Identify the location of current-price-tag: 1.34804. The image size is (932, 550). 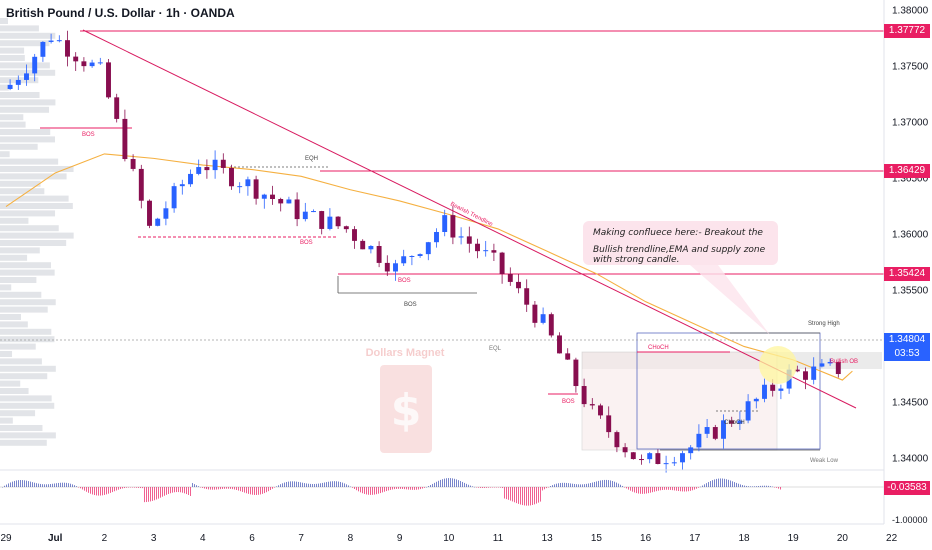
(907, 340).